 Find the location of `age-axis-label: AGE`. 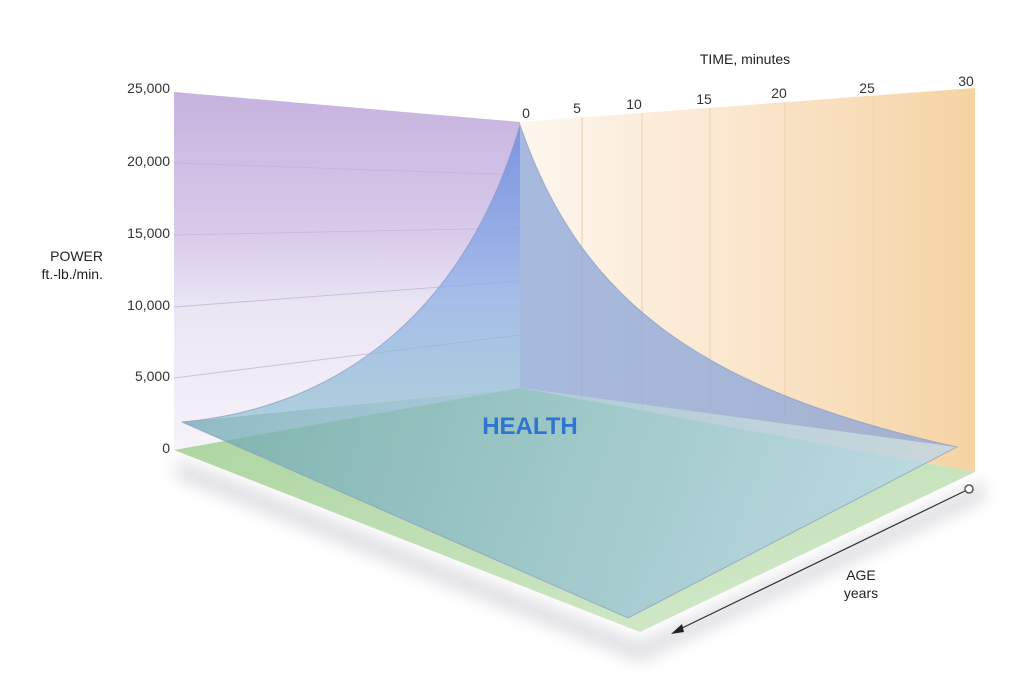

age-axis-label: AGE is located at coordinates (861, 575).